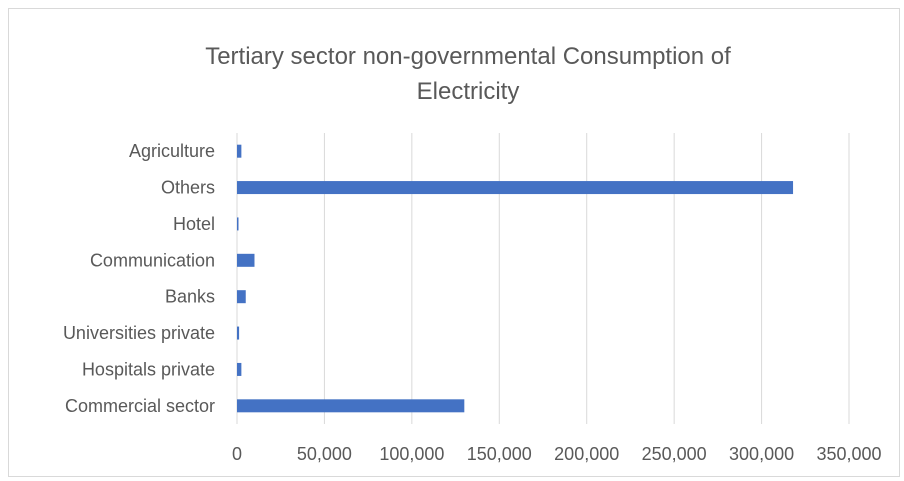 This screenshot has height=481, width=904. What do you see at coordinates (499, 454) in the screenshot?
I see `x-tick-label: 150,000` at bounding box center [499, 454].